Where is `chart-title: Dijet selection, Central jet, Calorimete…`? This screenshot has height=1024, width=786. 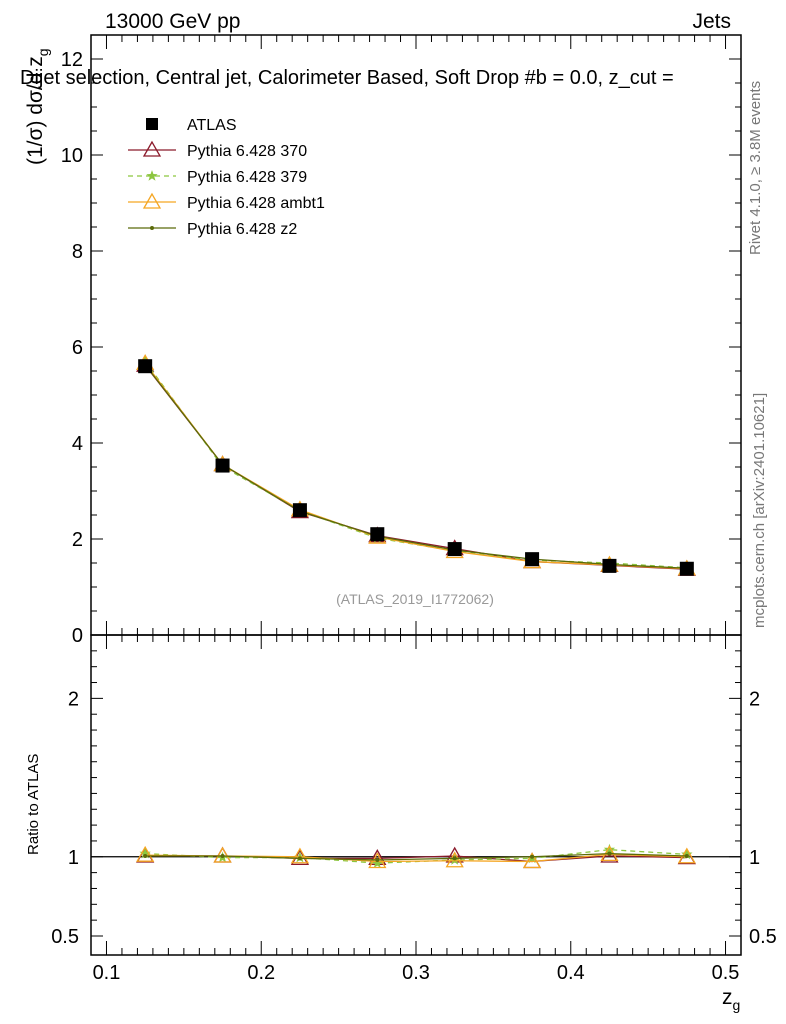 chart-title: Dijet selection, Central jet, Calorimete… is located at coordinates (347, 78).